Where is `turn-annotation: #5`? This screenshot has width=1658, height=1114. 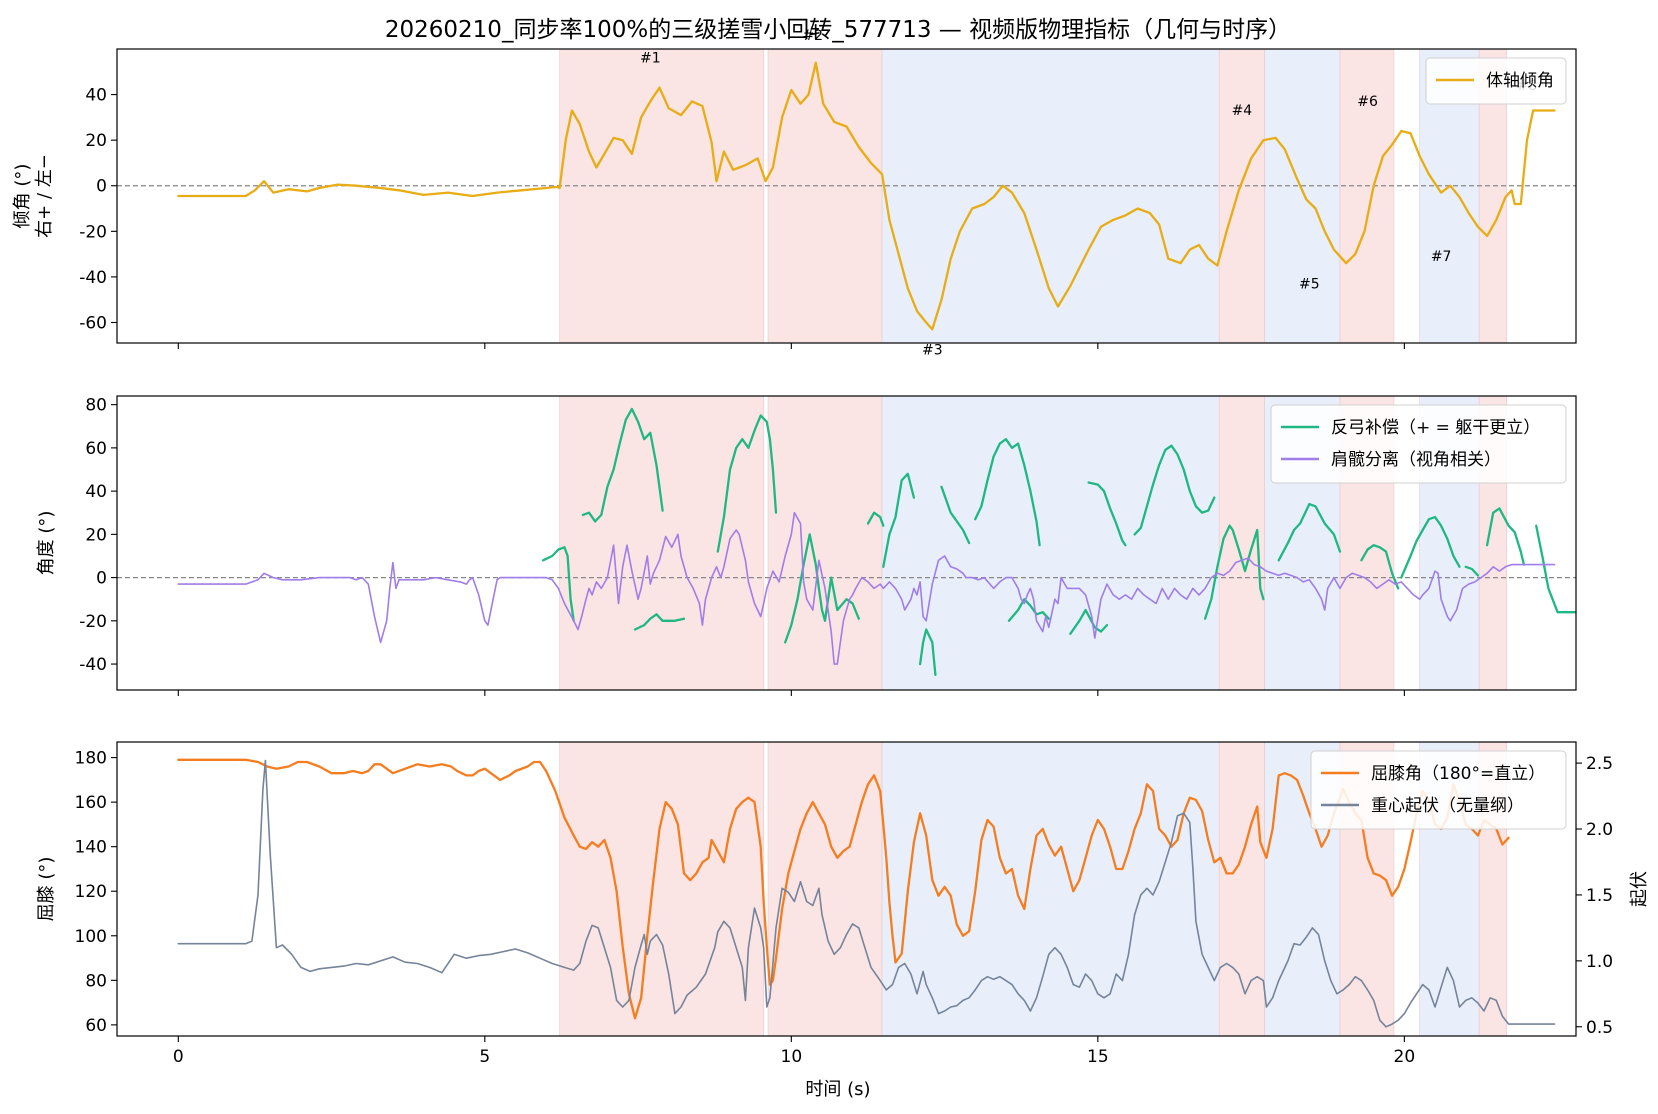
turn-annotation: #5 is located at coordinates (1309, 284).